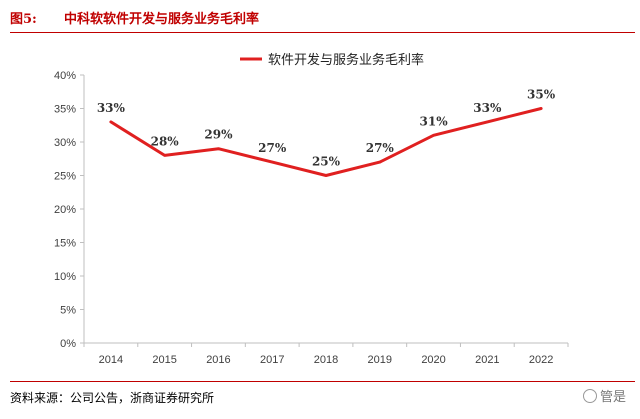 The image size is (640, 419). Describe the element at coordinates (487, 360) in the screenshot. I see `x-tick-label: 2021` at that location.